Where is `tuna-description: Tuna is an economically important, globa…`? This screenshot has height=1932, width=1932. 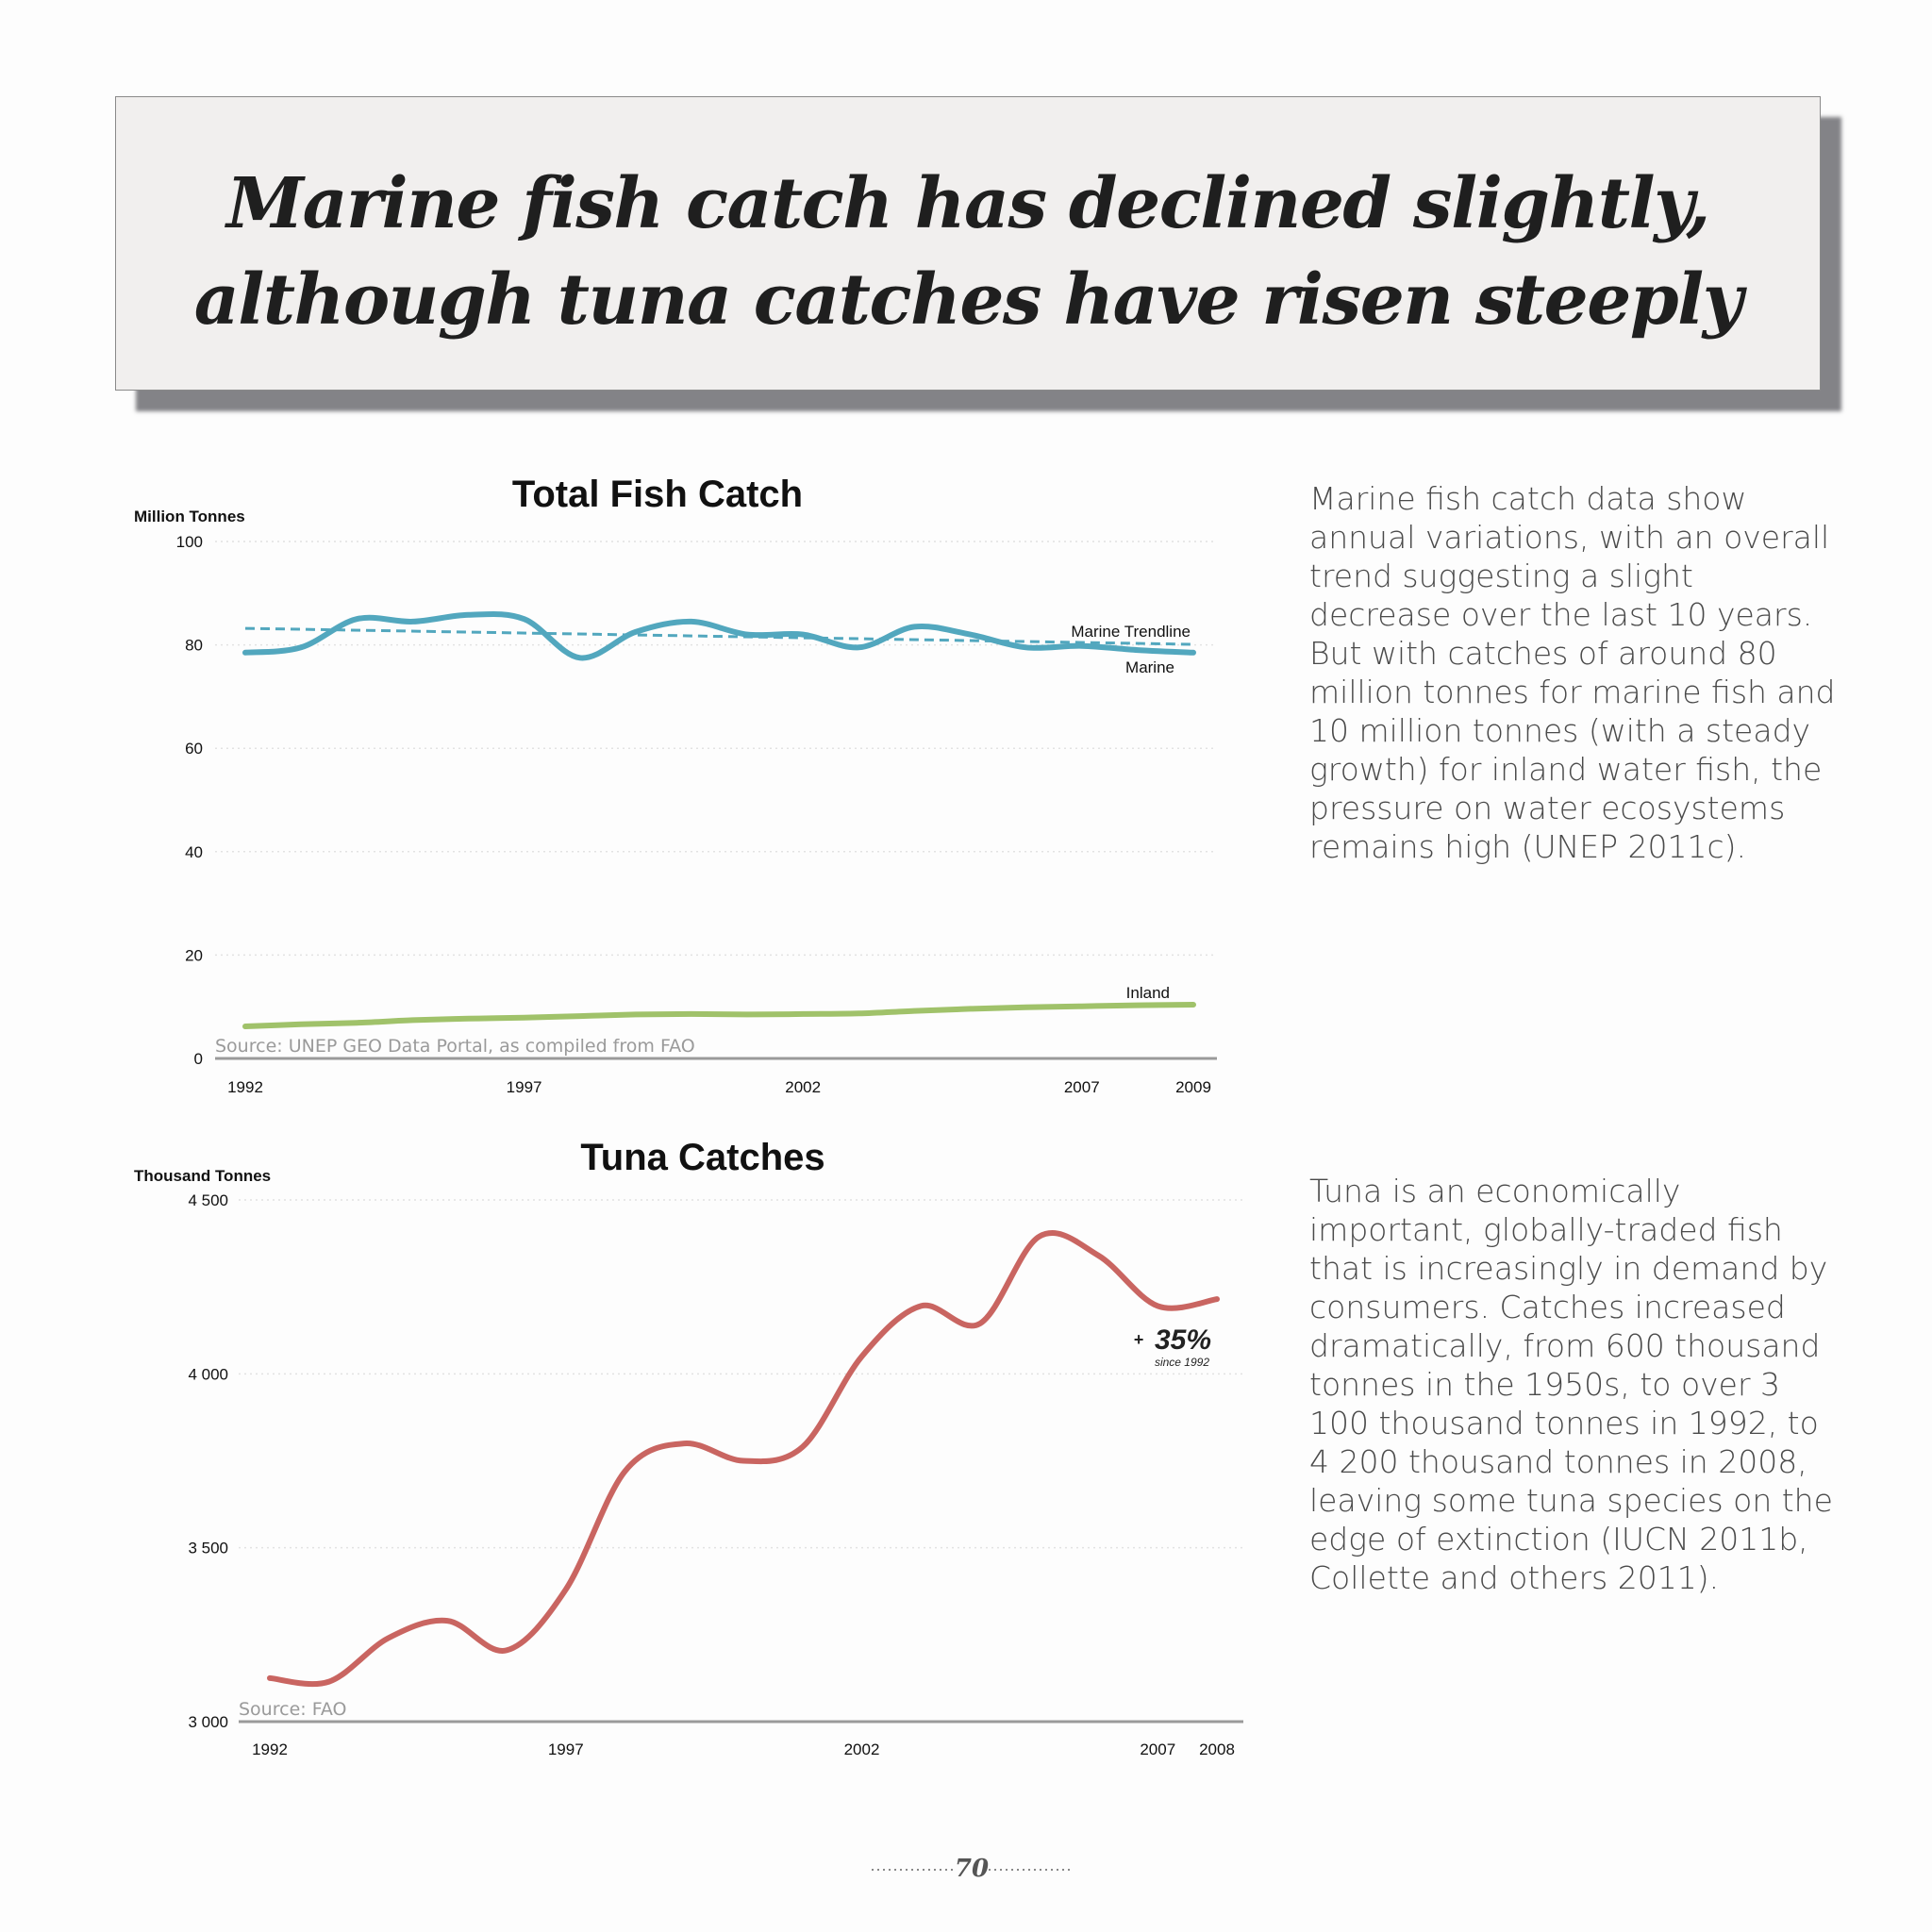
tuna-description: Tuna is an economically important, globa… is located at coordinates (1571, 1385).